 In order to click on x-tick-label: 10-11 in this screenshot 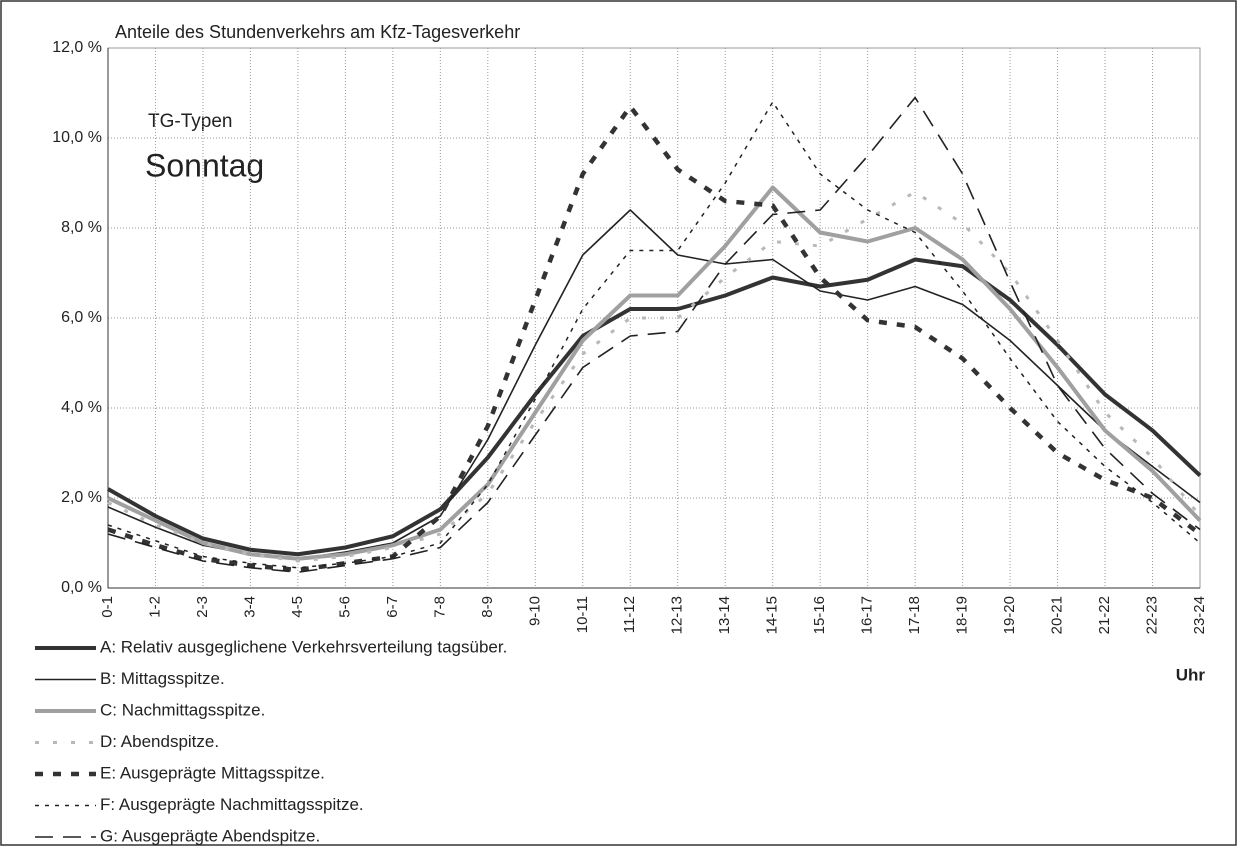, I will do `click(582, 614)`.